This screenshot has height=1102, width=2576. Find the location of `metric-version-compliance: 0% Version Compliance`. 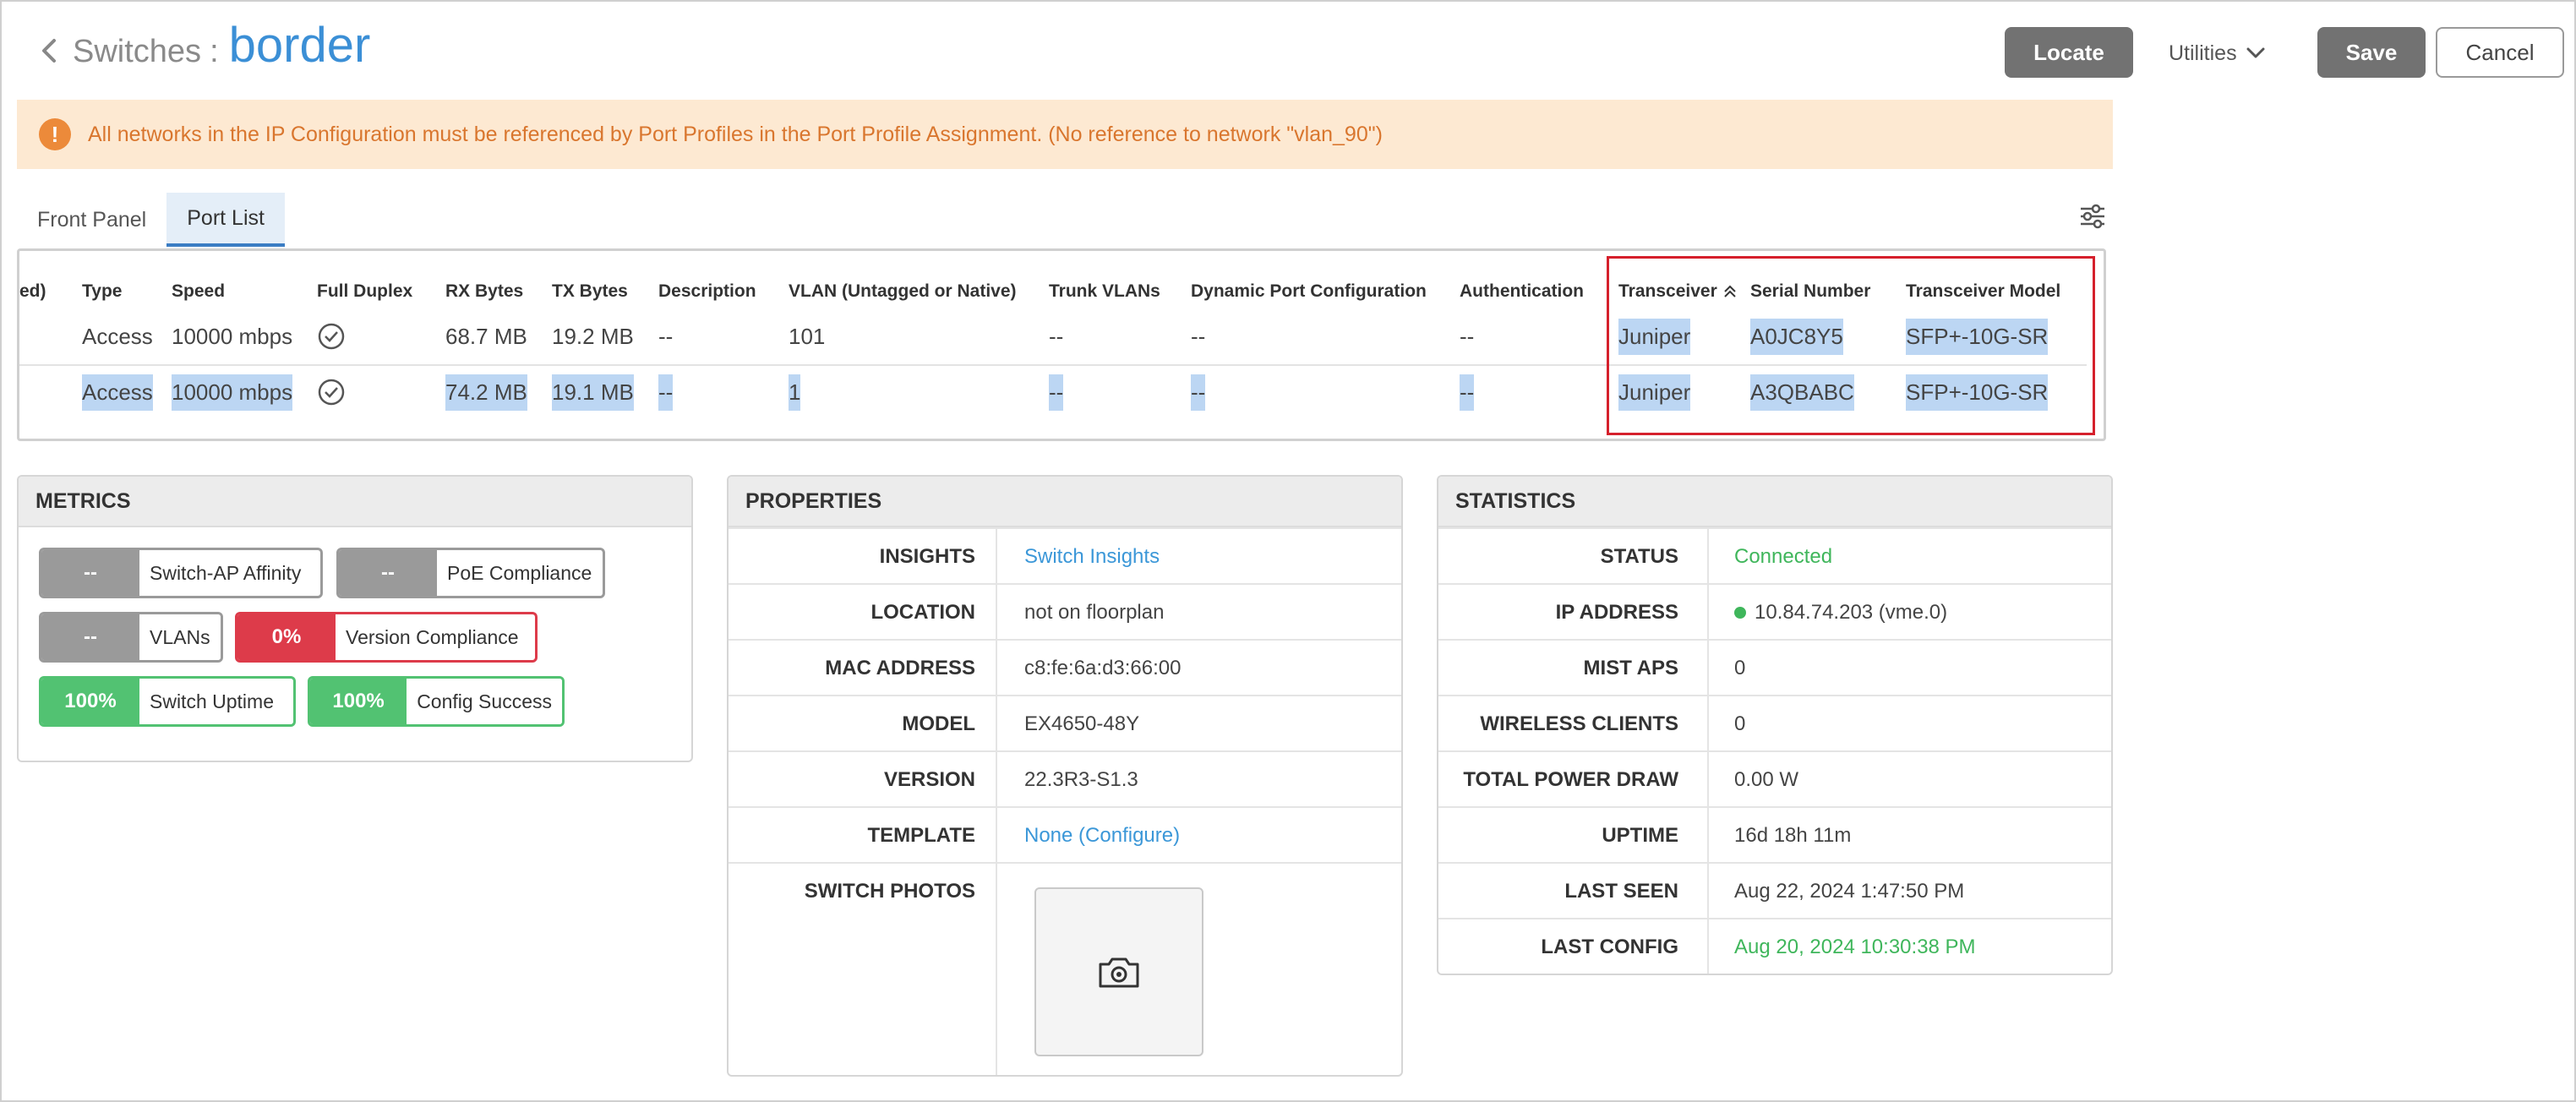

metric-version-compliance: 0% Version Compliance is located at coordinates (386, 637).